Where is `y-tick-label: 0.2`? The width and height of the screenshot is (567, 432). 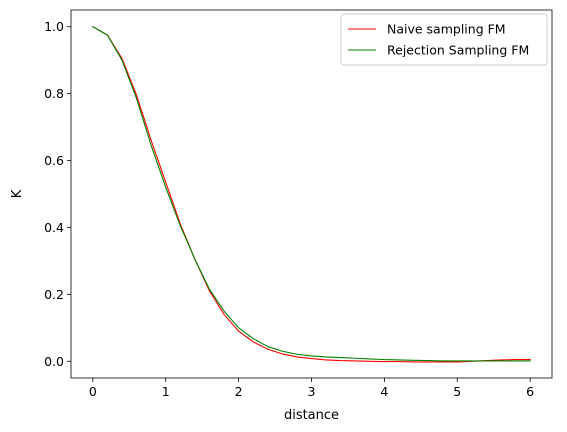 y-tick-label: 0.2 is located at coordinates (54, 294).